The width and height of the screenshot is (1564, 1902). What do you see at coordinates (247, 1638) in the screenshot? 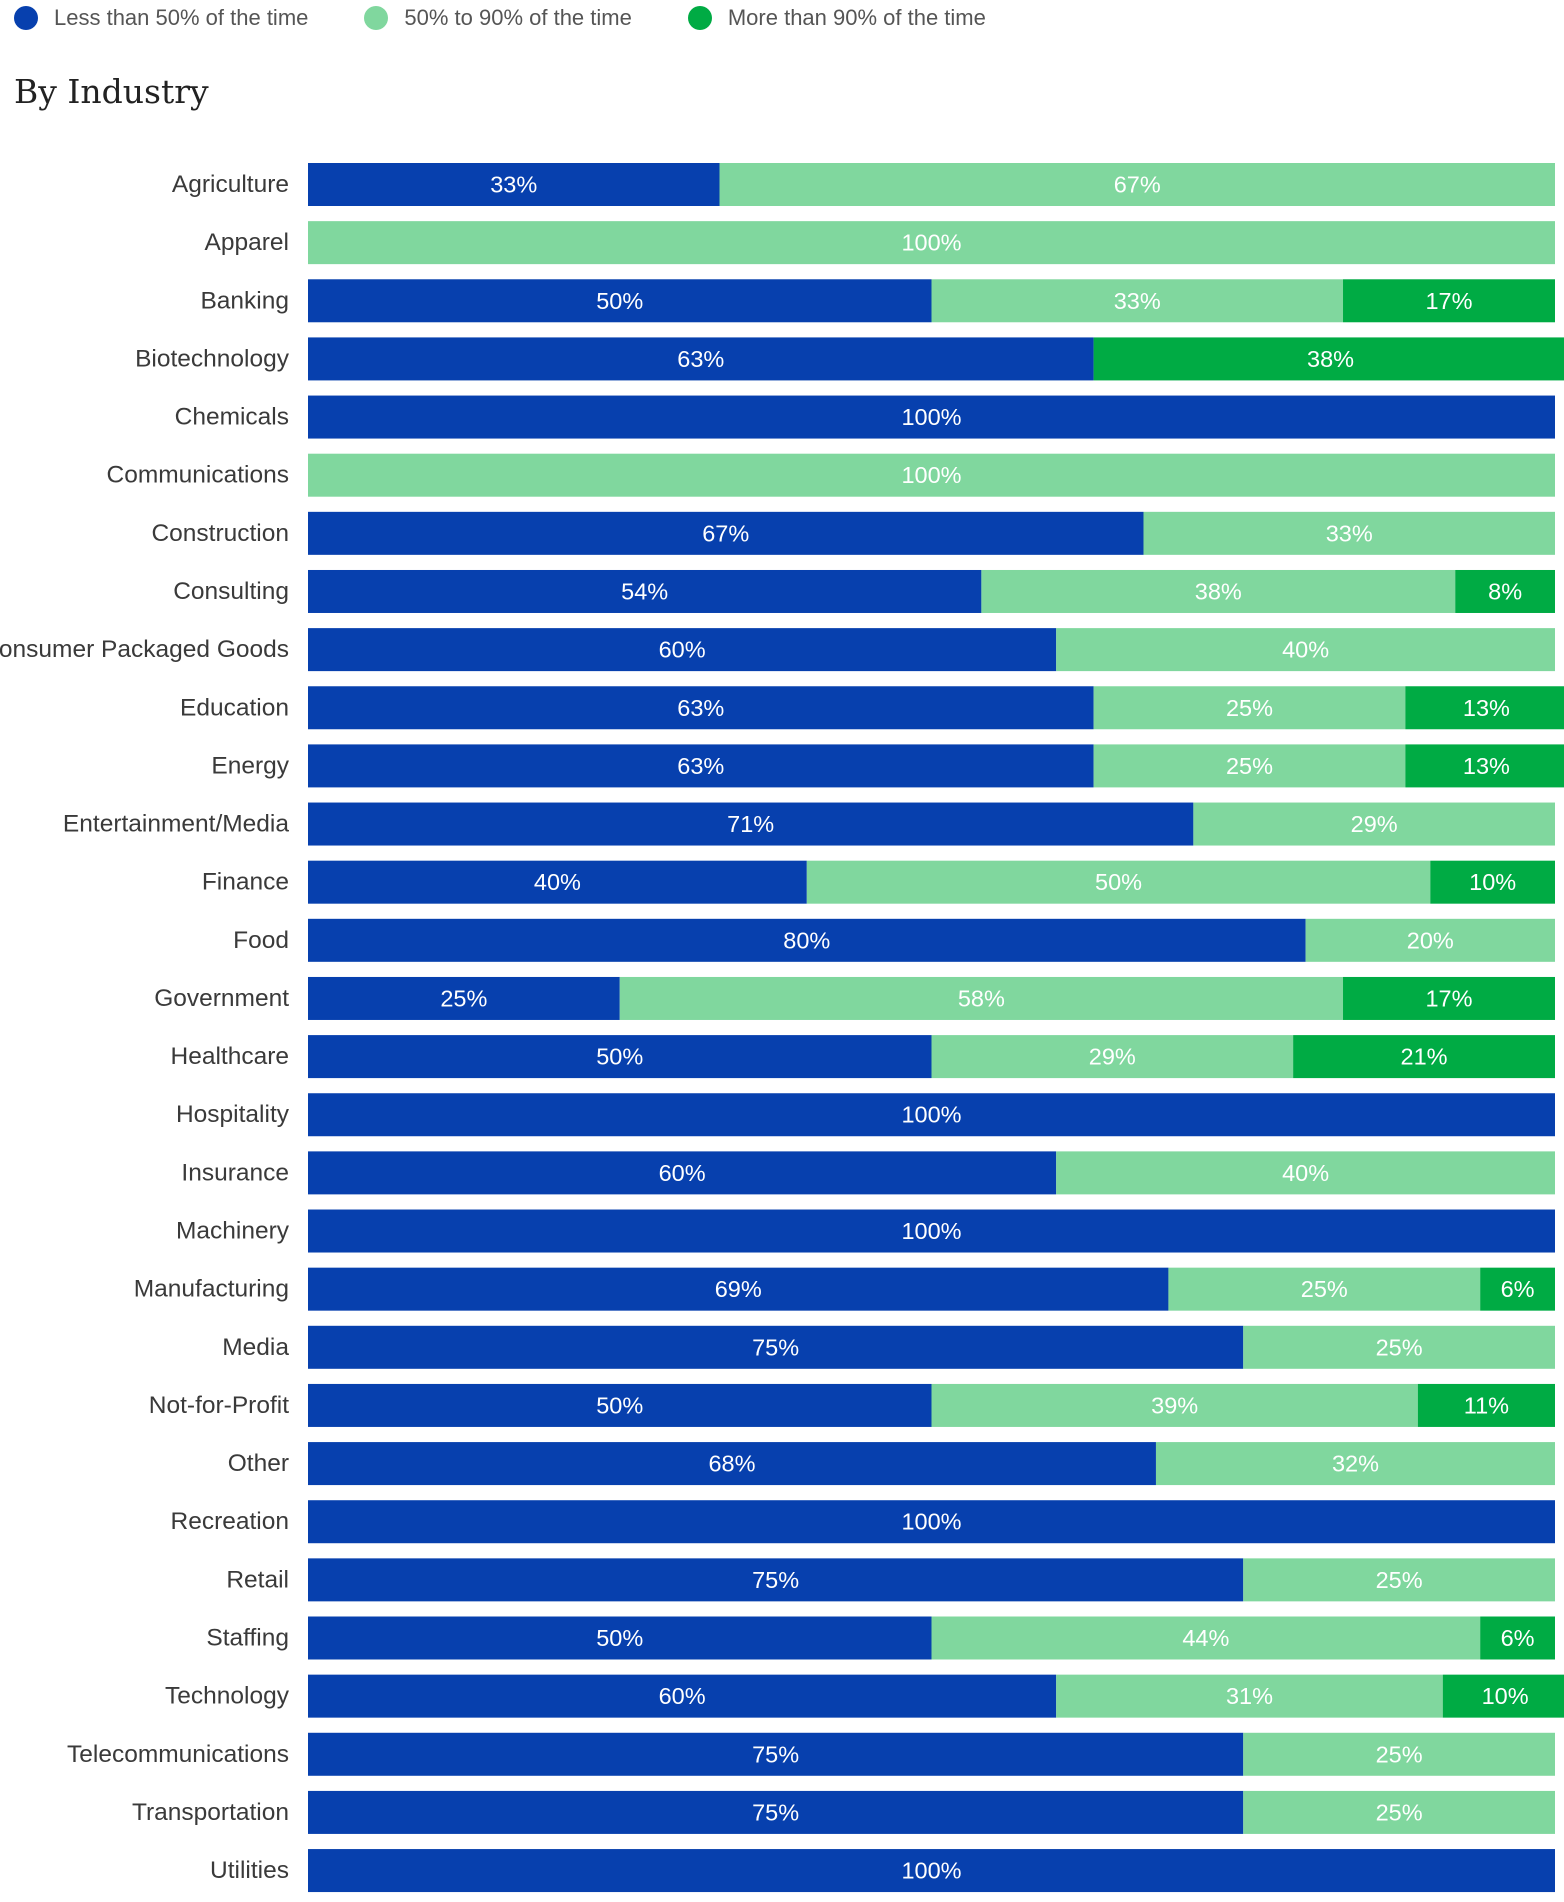
I see `category-label-staffing: Staffing` at bounding box center [247, 1638].